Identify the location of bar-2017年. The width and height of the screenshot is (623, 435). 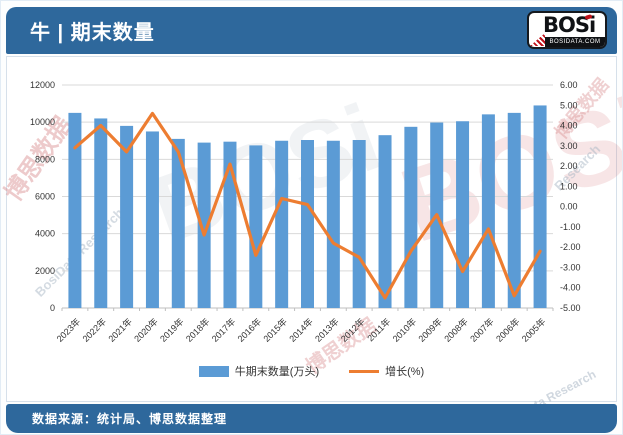
(230, 224).